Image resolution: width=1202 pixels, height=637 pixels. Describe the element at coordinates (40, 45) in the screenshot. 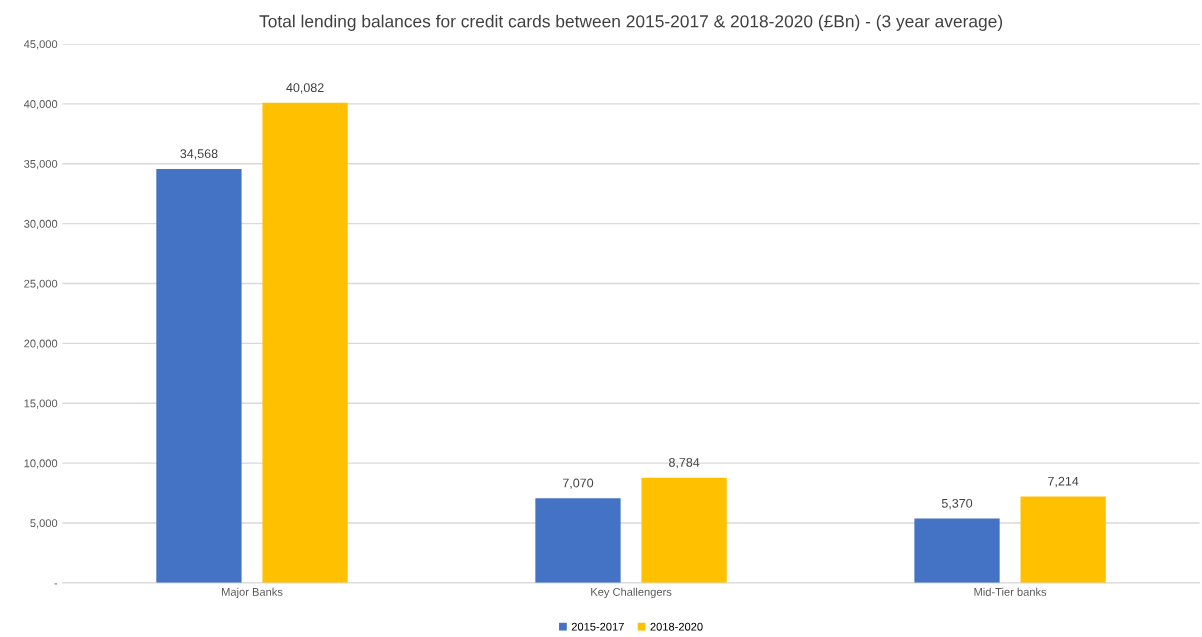

I see `y-tick-label: 45,000` at that location.